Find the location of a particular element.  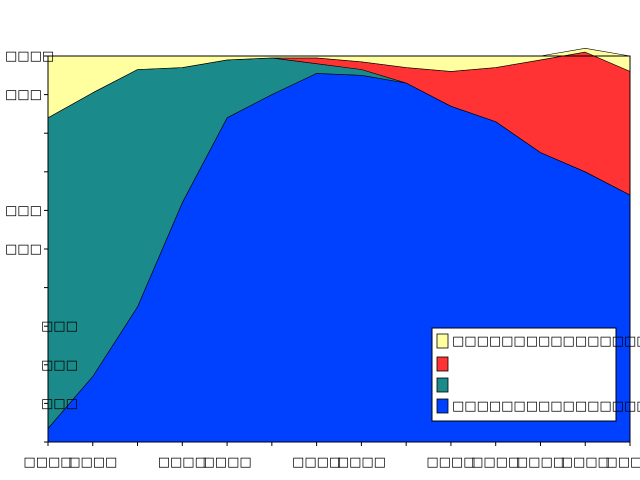

legend-label: □□□□□□□□□□□□□□□□□□□□□□□□□□□ is located at coordinates (546, 406).